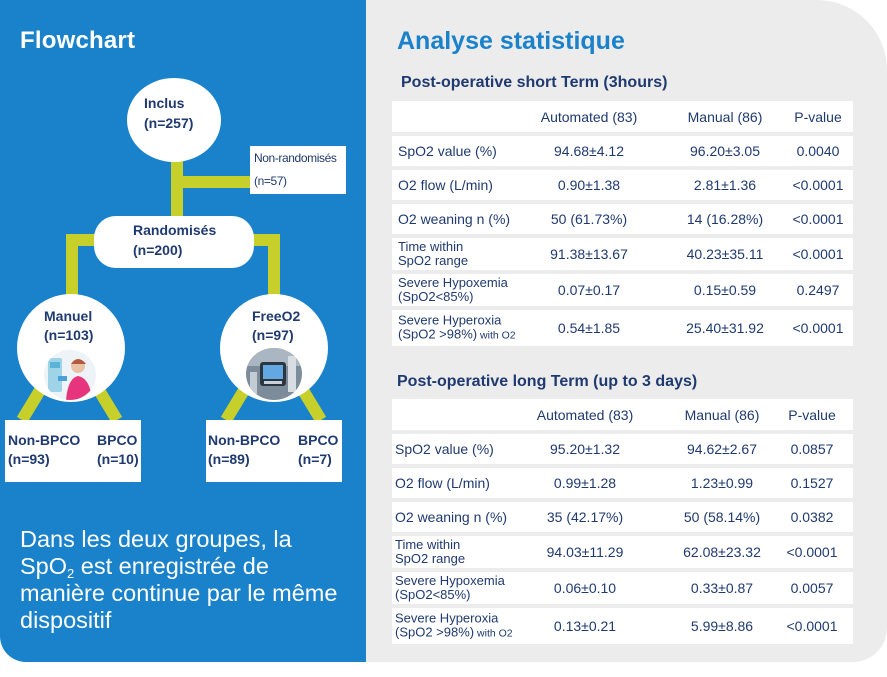  I want to click on randomised-count: (n=200), so click(158, 250).